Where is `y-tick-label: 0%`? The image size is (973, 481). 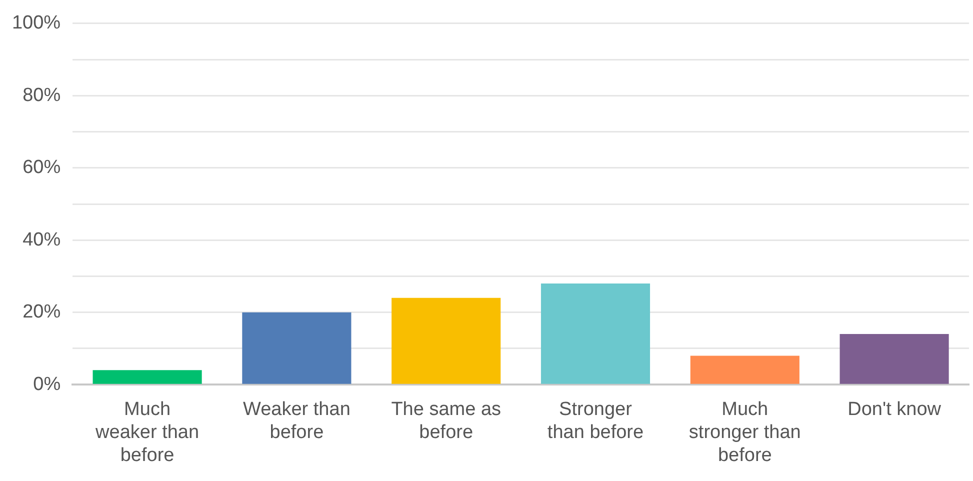 y-tick-label: 0% is located at coordinates (47, 384).